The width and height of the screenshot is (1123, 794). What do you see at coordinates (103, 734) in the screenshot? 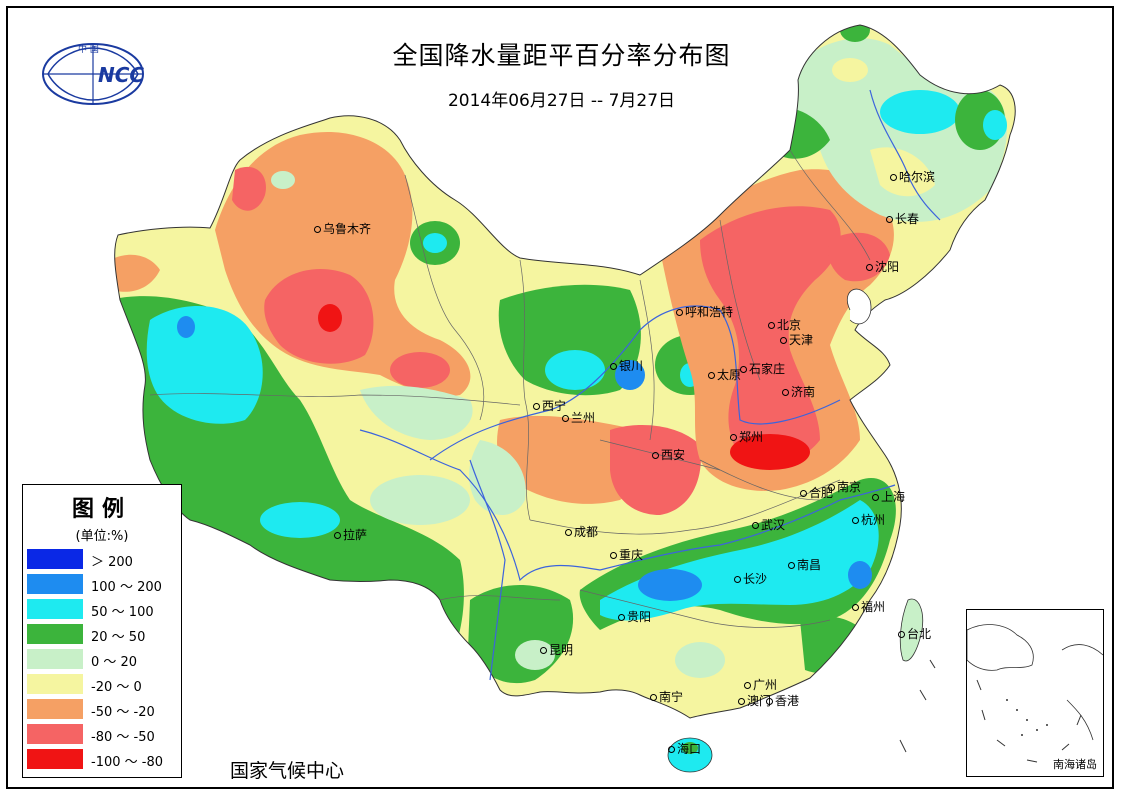
I see `legend-item: -80 ～ -50` at bounding box center [103, 734].